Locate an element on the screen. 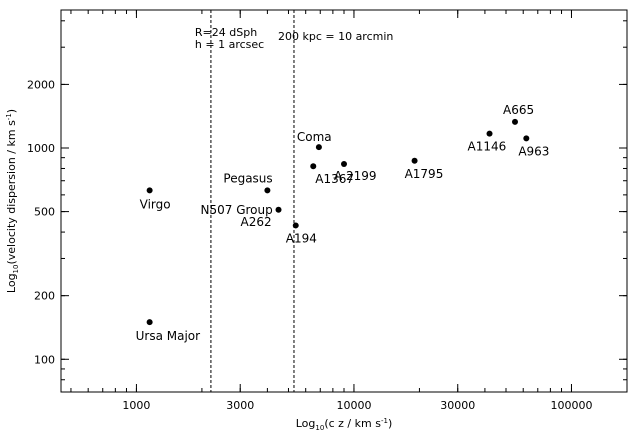  point-label: A1795 is located at coordinates (424, 174).